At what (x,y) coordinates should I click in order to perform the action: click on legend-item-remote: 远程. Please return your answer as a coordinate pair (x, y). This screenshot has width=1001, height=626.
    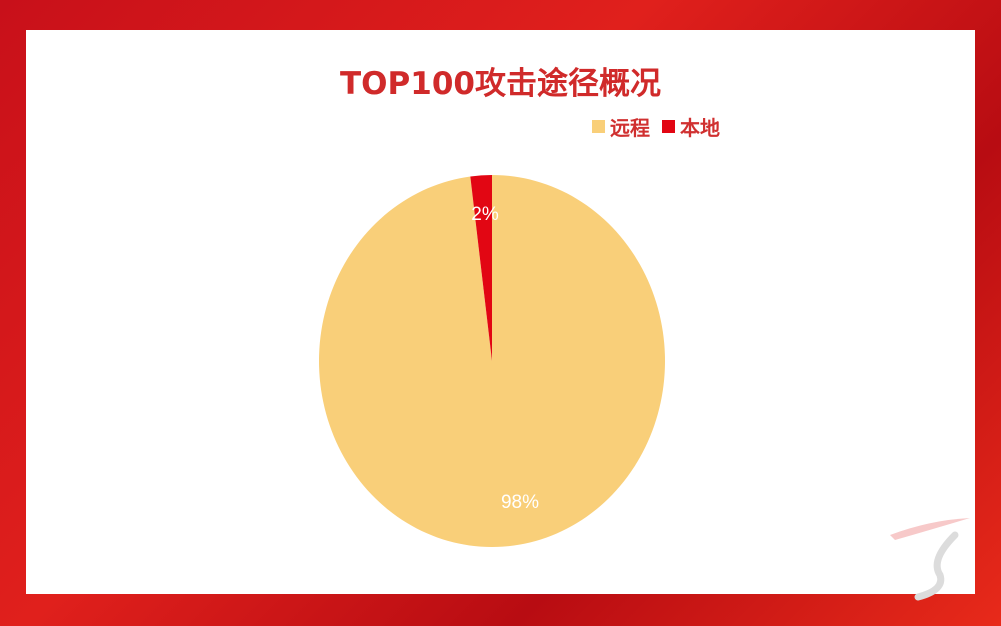
    Looking at the image, I should click on (621, 126).